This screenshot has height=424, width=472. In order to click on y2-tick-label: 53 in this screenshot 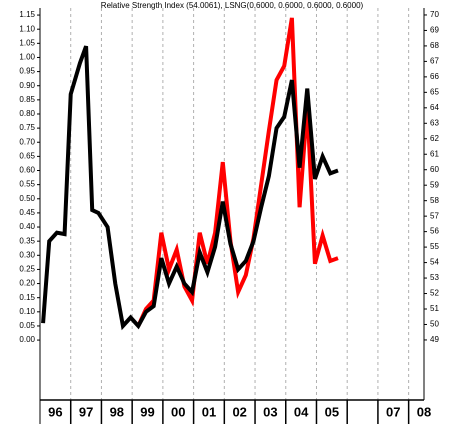, I will do `click(434, 277)`.